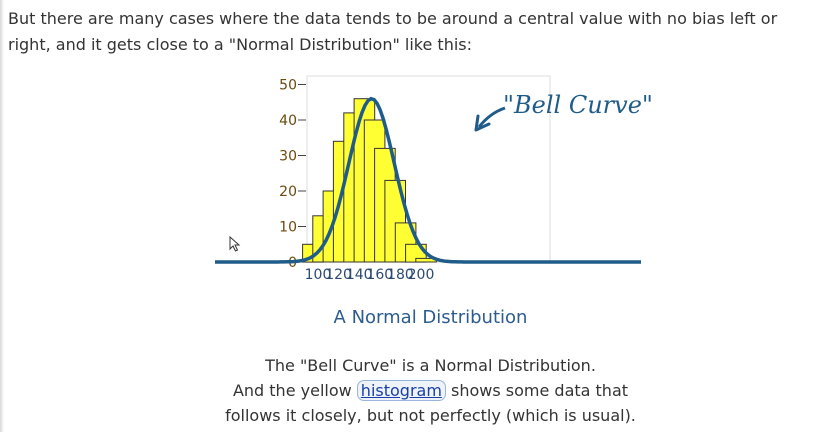  Describe the element at coordinates (288, 228) in the screenshot. I see `y-tick-label: 10` at that location.